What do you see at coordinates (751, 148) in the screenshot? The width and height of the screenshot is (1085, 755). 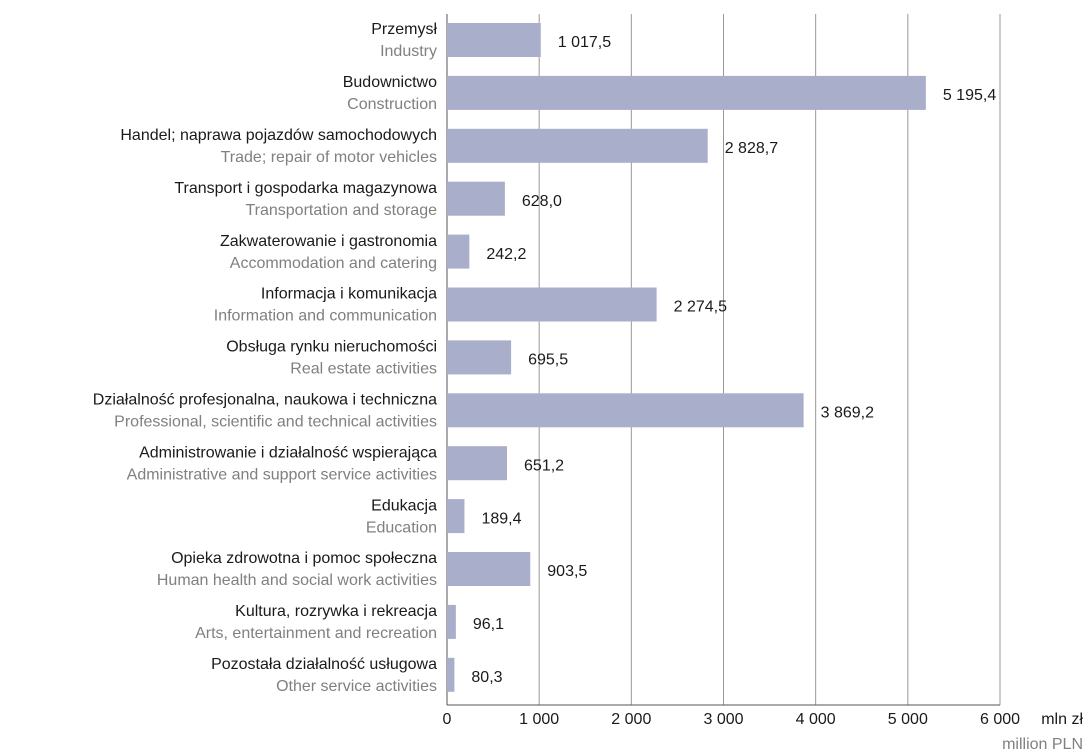 I see `value-label: 2 828,7` at bounding box center [751, 148].